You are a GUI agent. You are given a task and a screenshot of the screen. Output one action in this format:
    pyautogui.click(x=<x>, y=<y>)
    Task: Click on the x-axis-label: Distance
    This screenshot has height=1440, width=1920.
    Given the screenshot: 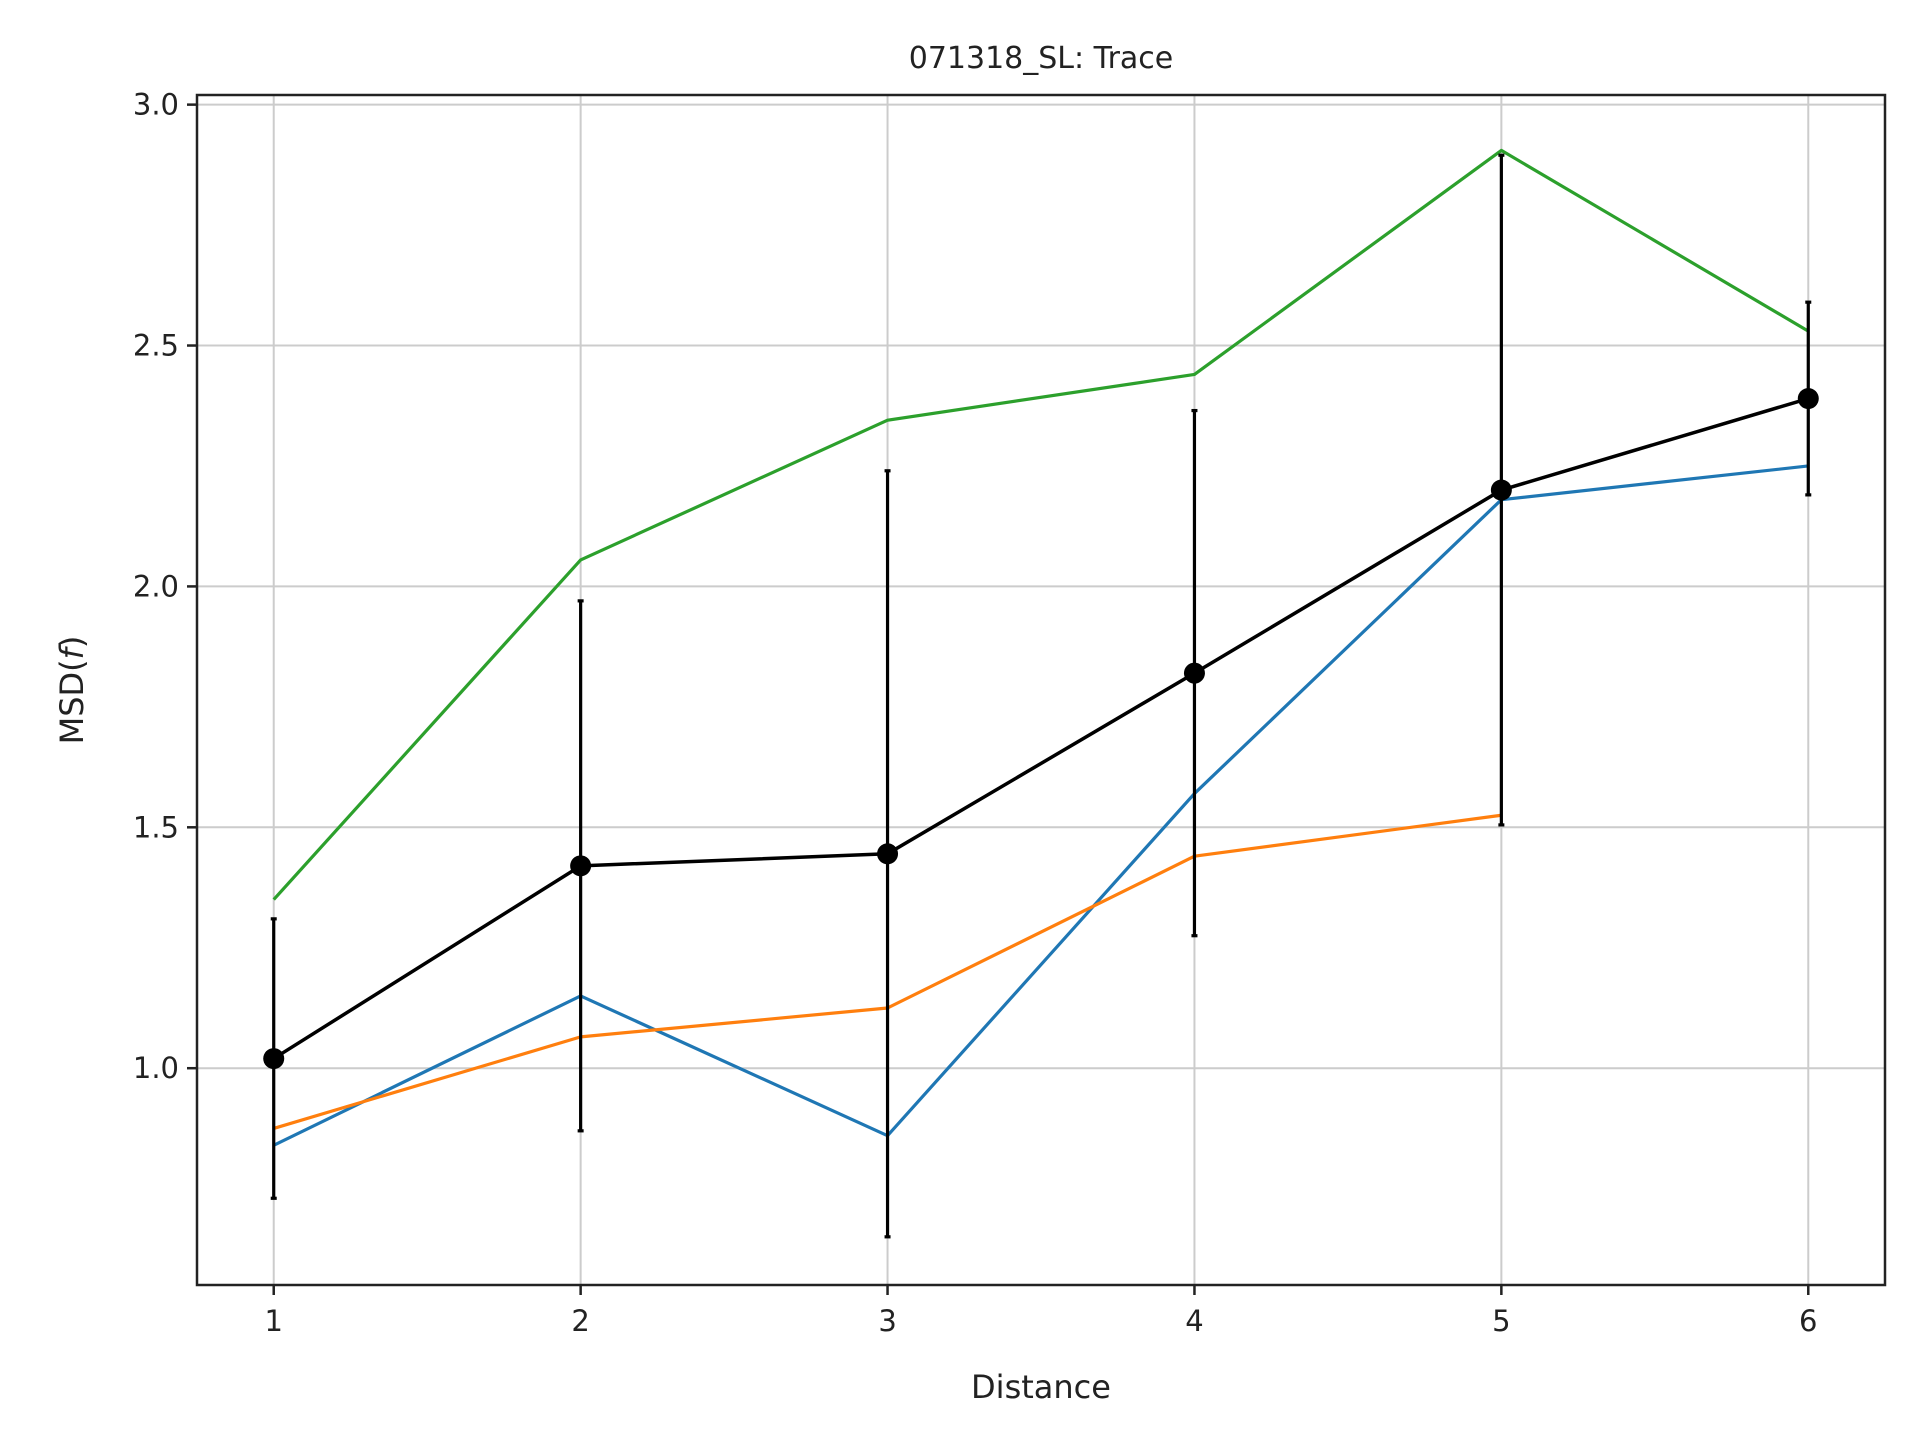 What is the action you would take?
    pyautogui.click(x=1041, y=1387)
    